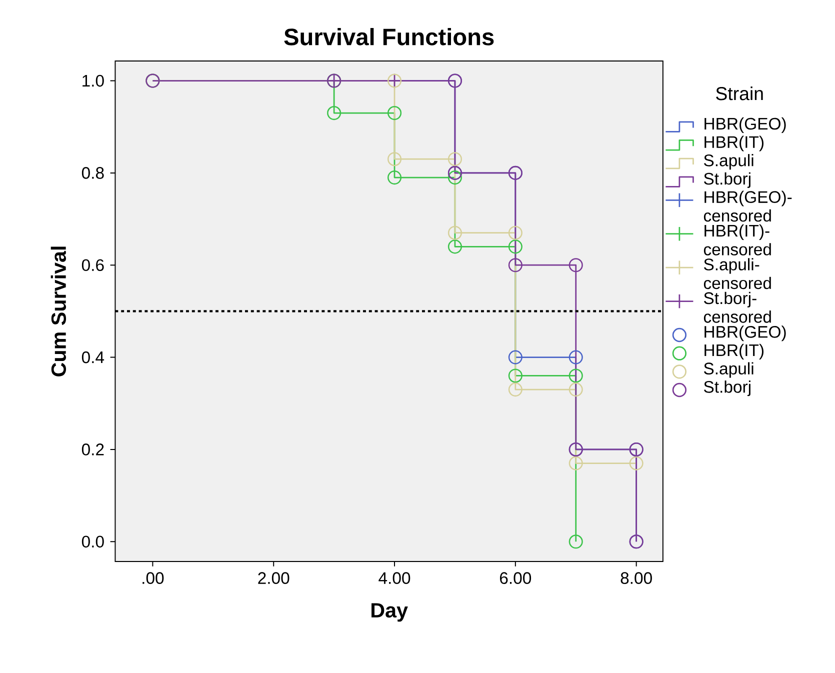  Describe the element at coordinates (274, 578) in the screenshot. I see `x-tick-label: 2.00` at that location.